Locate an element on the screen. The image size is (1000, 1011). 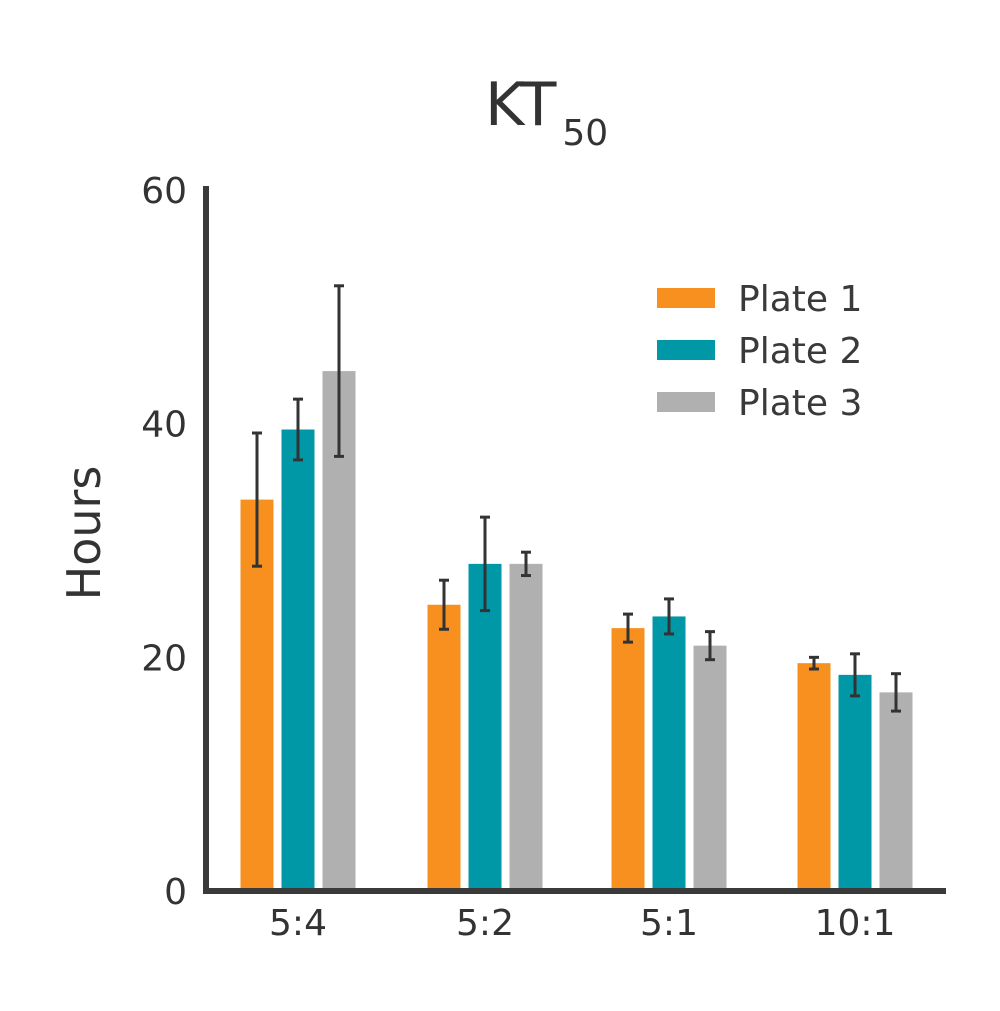
chart-title: KT 50 is located at coordinates (546, 112).